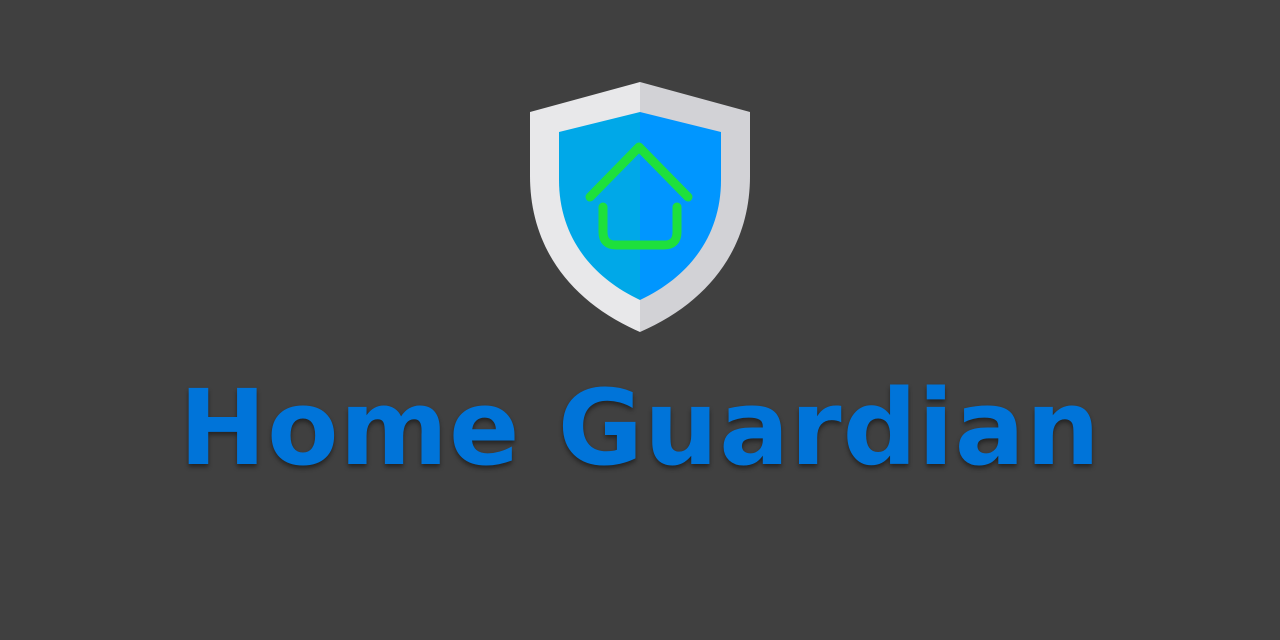 Image resolution: width=1280 pixels, height=640 pixels. What do you see at coordinates (640, 428) in the screenshot?
I see `app-title: Home Guardian` at bounding box center [640, 428].